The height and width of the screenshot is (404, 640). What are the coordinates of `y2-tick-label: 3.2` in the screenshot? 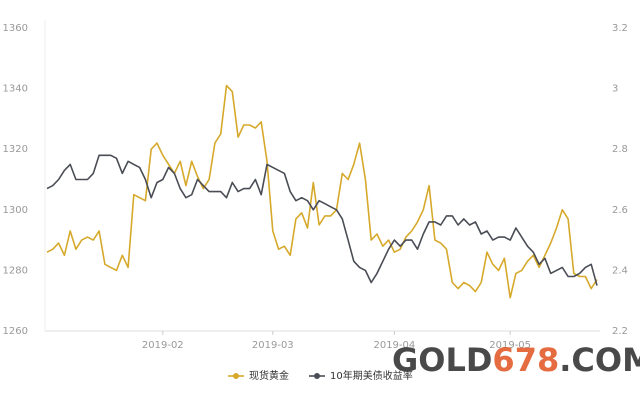 It's located at (620, 28).